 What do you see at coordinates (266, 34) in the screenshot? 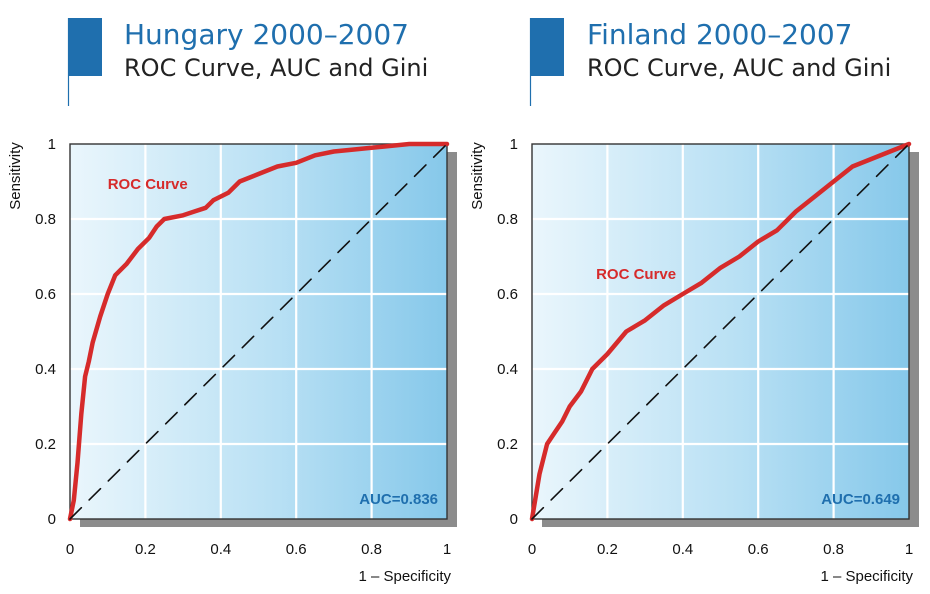
I see `chart-title: Hungary 2000–2007` at bounding box center [266, 34].